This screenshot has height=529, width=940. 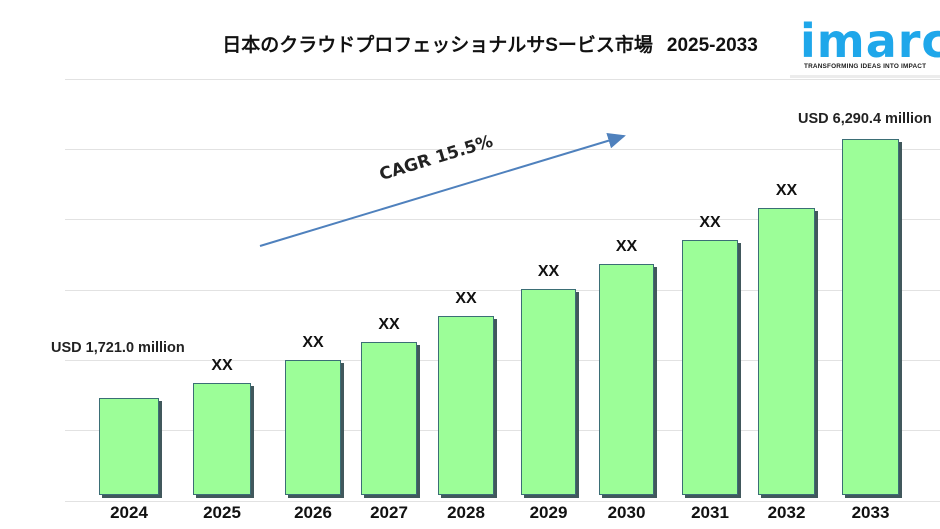 I want to click on bar-2028, so click(x=466, y=405).